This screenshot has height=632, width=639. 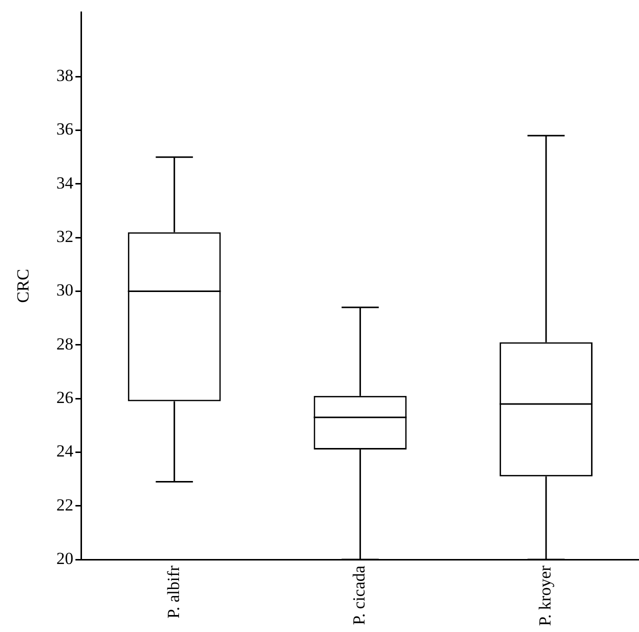 What do you see at coordinates (65, 129) in the screenshot?
I see `y-tick-label: 36` at bounding box center [65, 129].